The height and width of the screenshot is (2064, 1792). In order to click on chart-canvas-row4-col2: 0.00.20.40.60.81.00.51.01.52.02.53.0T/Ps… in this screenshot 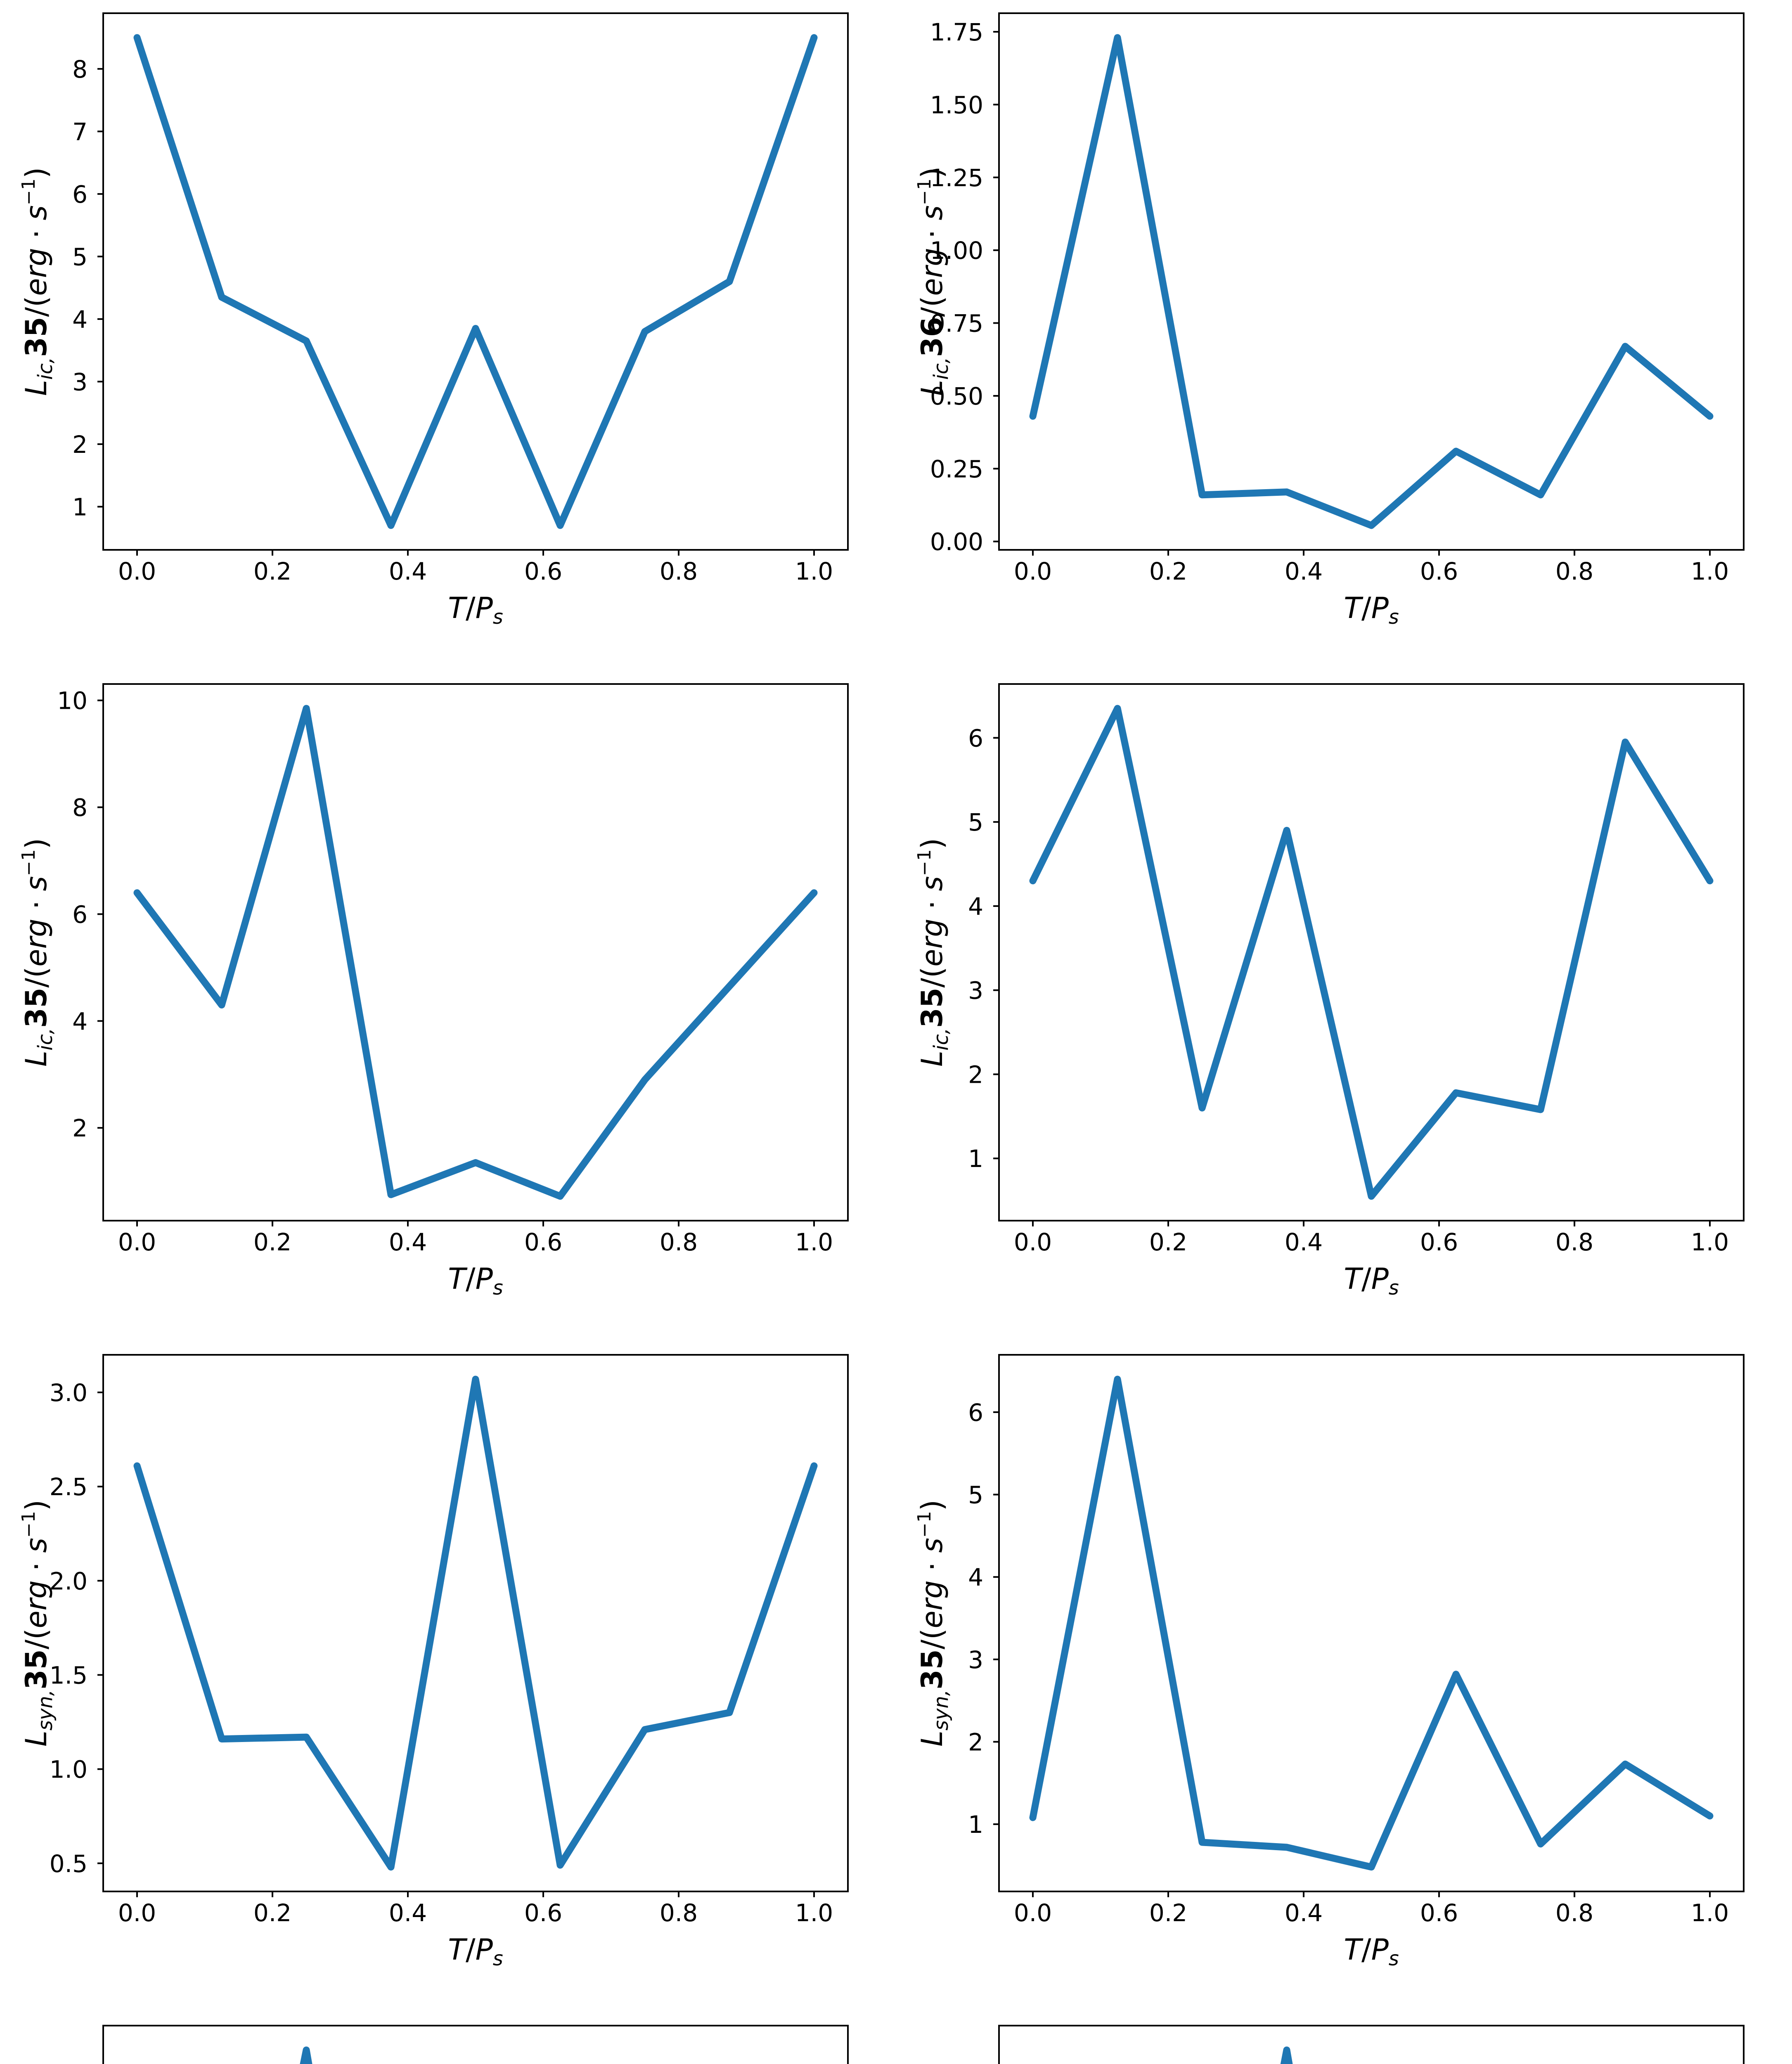, I will do `click(1371, 2044)`.